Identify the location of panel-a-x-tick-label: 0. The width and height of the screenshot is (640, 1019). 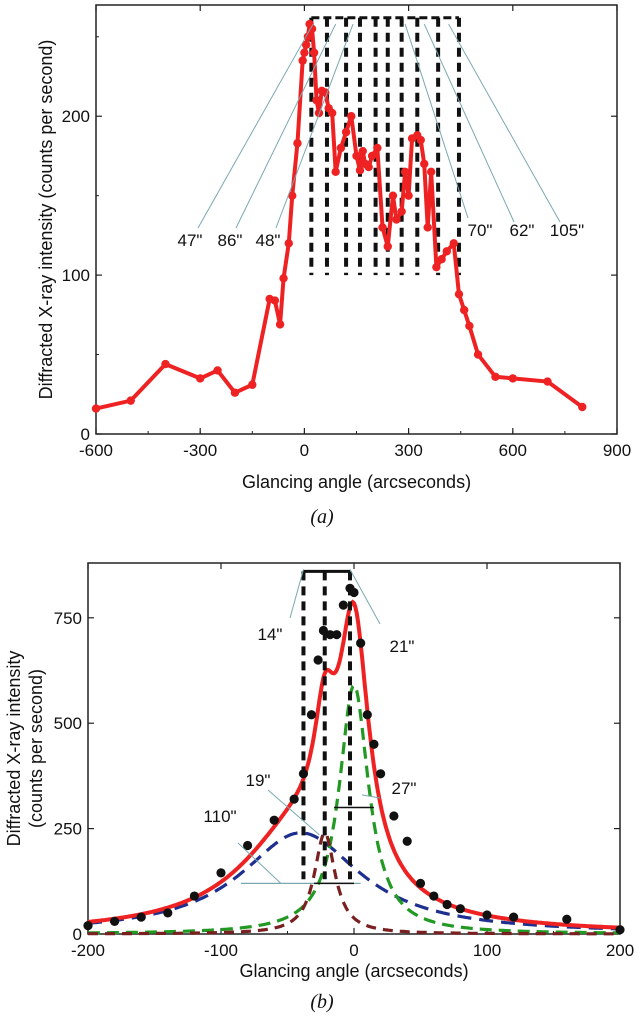
(304, 450).